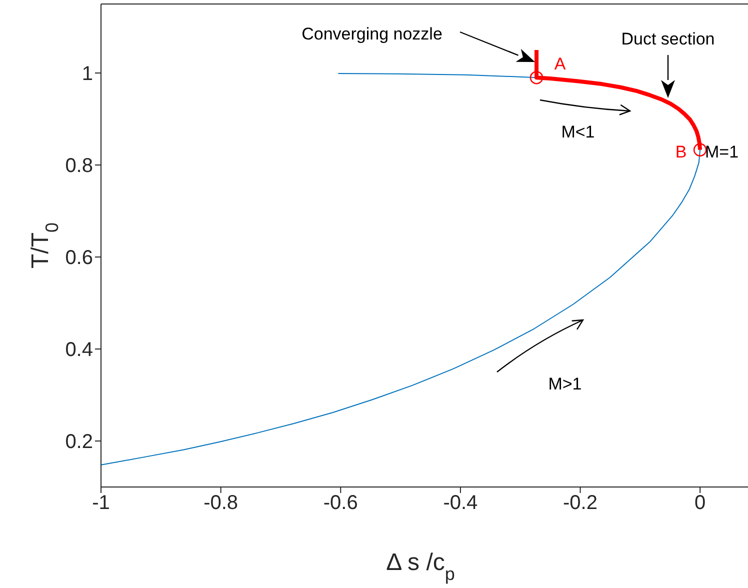 The height and width of the screenshot is (588, 748). Describe the element at coordinates (79, 442) in the screenshot. I see `y-tick-label: 0.2` at that location.